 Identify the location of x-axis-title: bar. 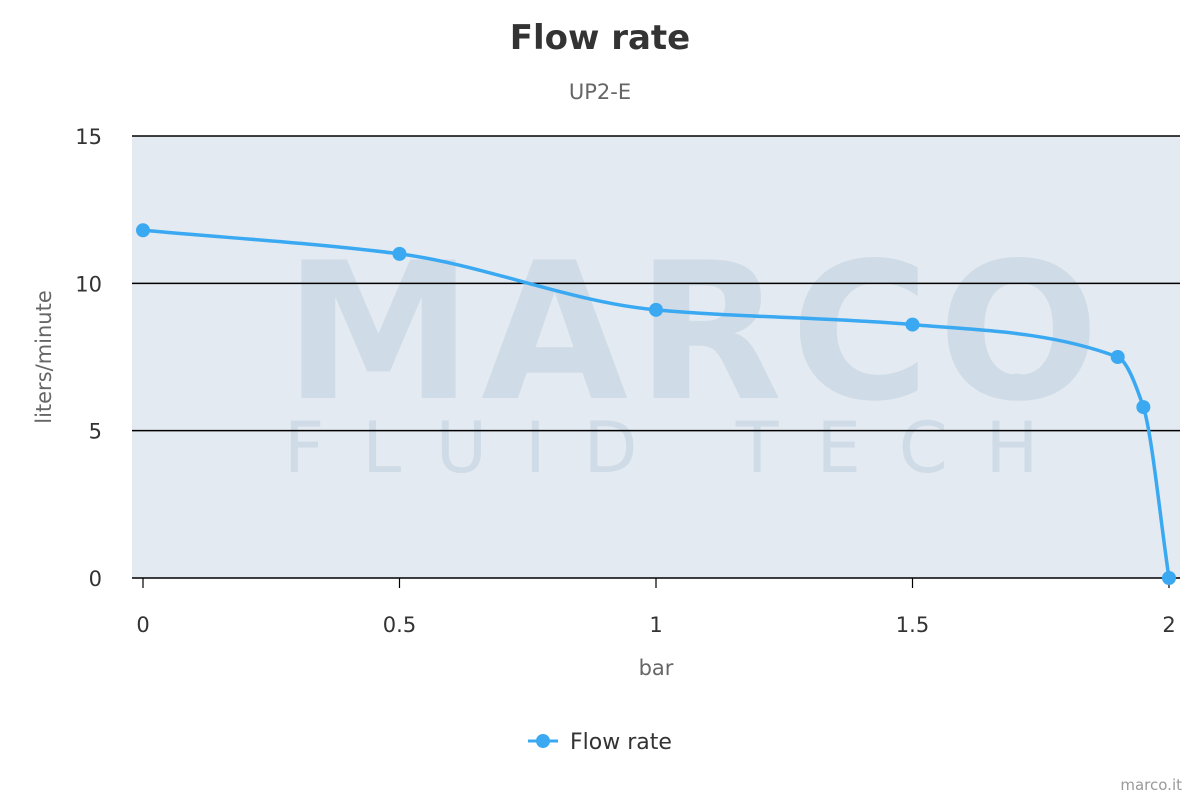
(656, 668).